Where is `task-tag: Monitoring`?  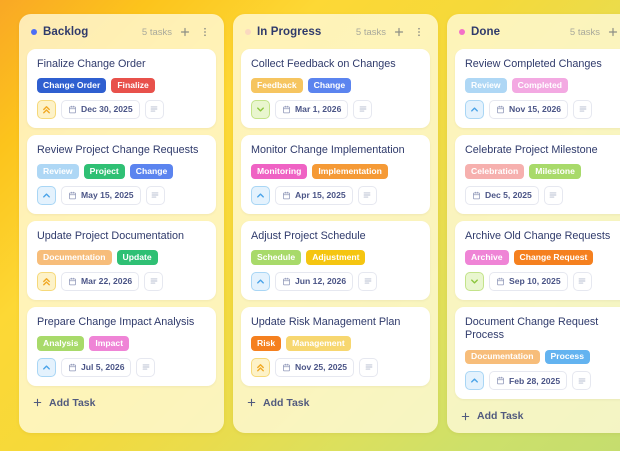
task-tag: Monitoring is located at coordinates (279, 171).